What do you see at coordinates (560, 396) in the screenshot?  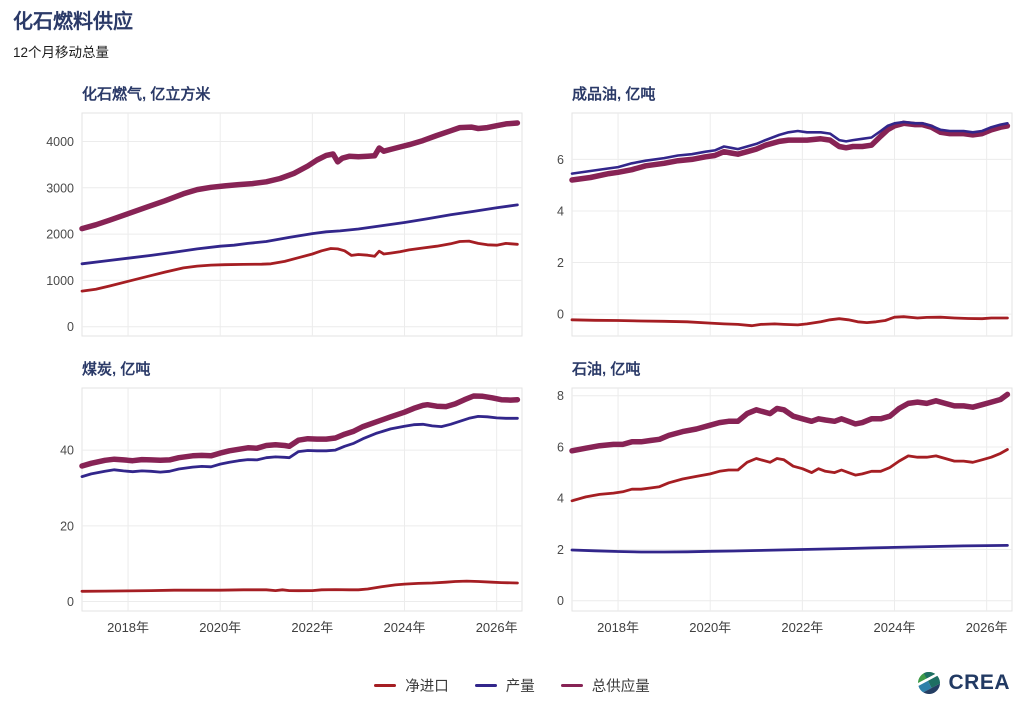 I see `y-tick-label: 8` at bounding box center [560, 396].